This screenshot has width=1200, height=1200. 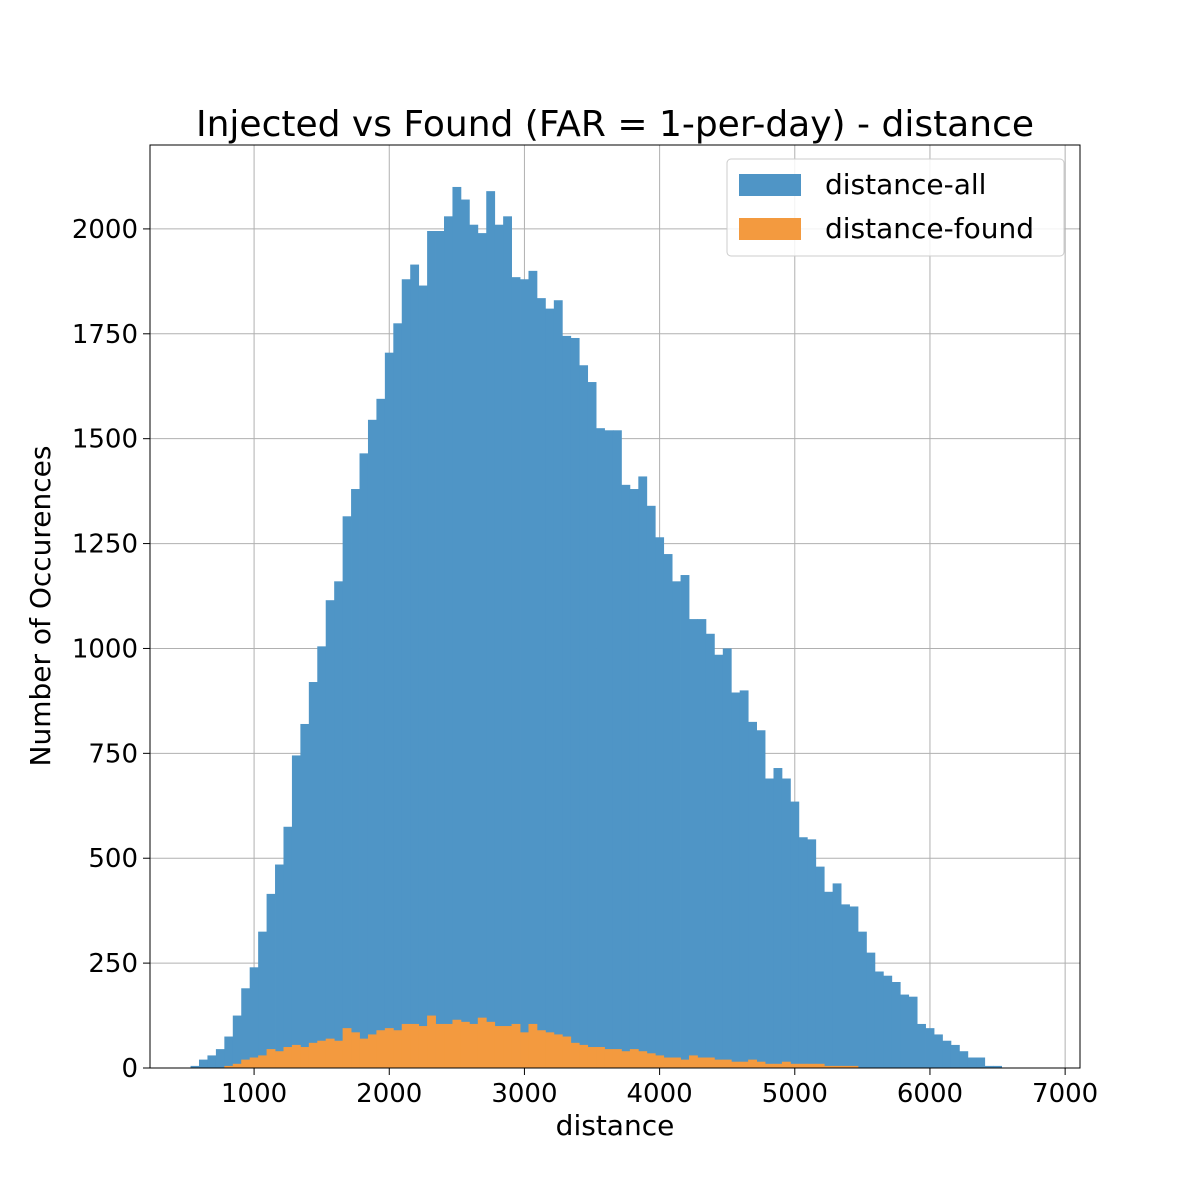 I want to click on y-tick-label: 1750, so click(x=105, y=335).